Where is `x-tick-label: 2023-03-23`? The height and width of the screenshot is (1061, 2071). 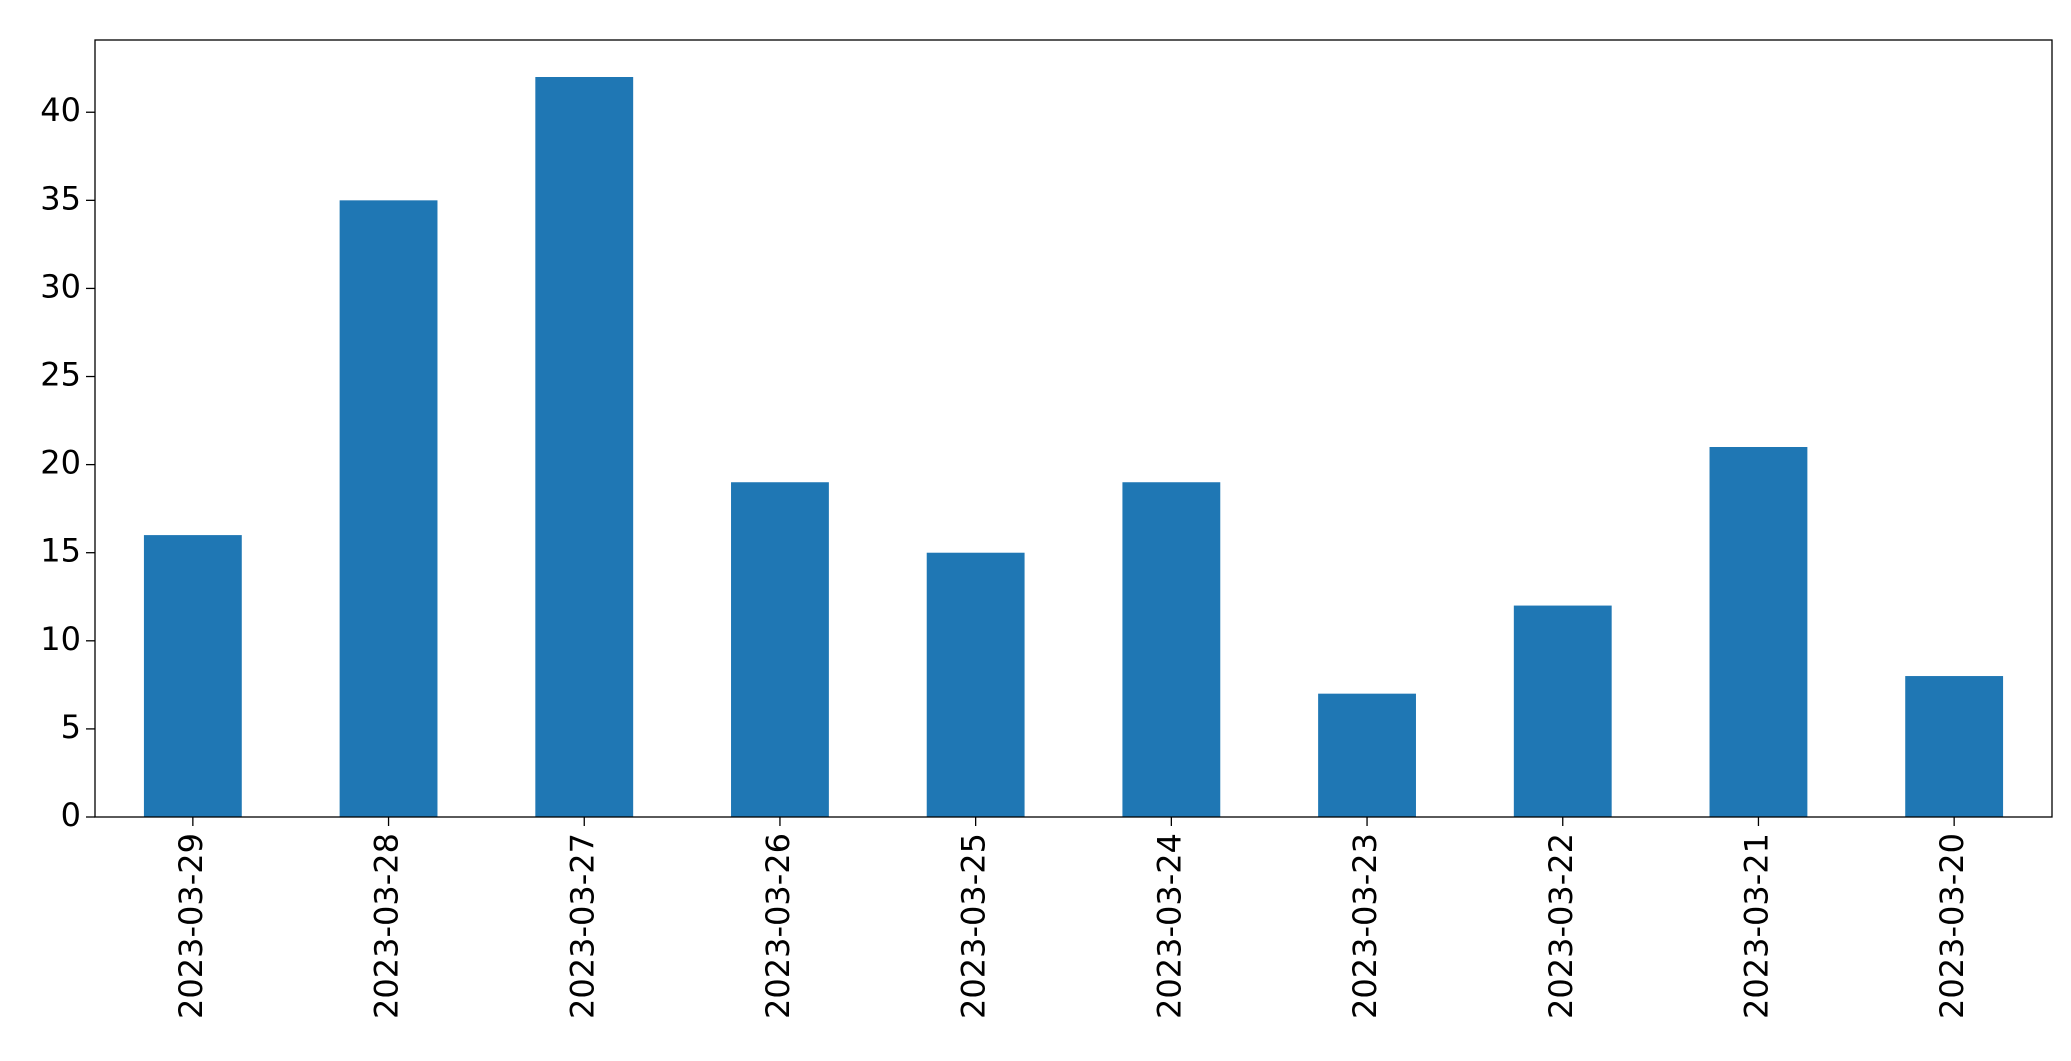
x-tick-label: 2023-03-23 is located at coordinates (1365, 926).